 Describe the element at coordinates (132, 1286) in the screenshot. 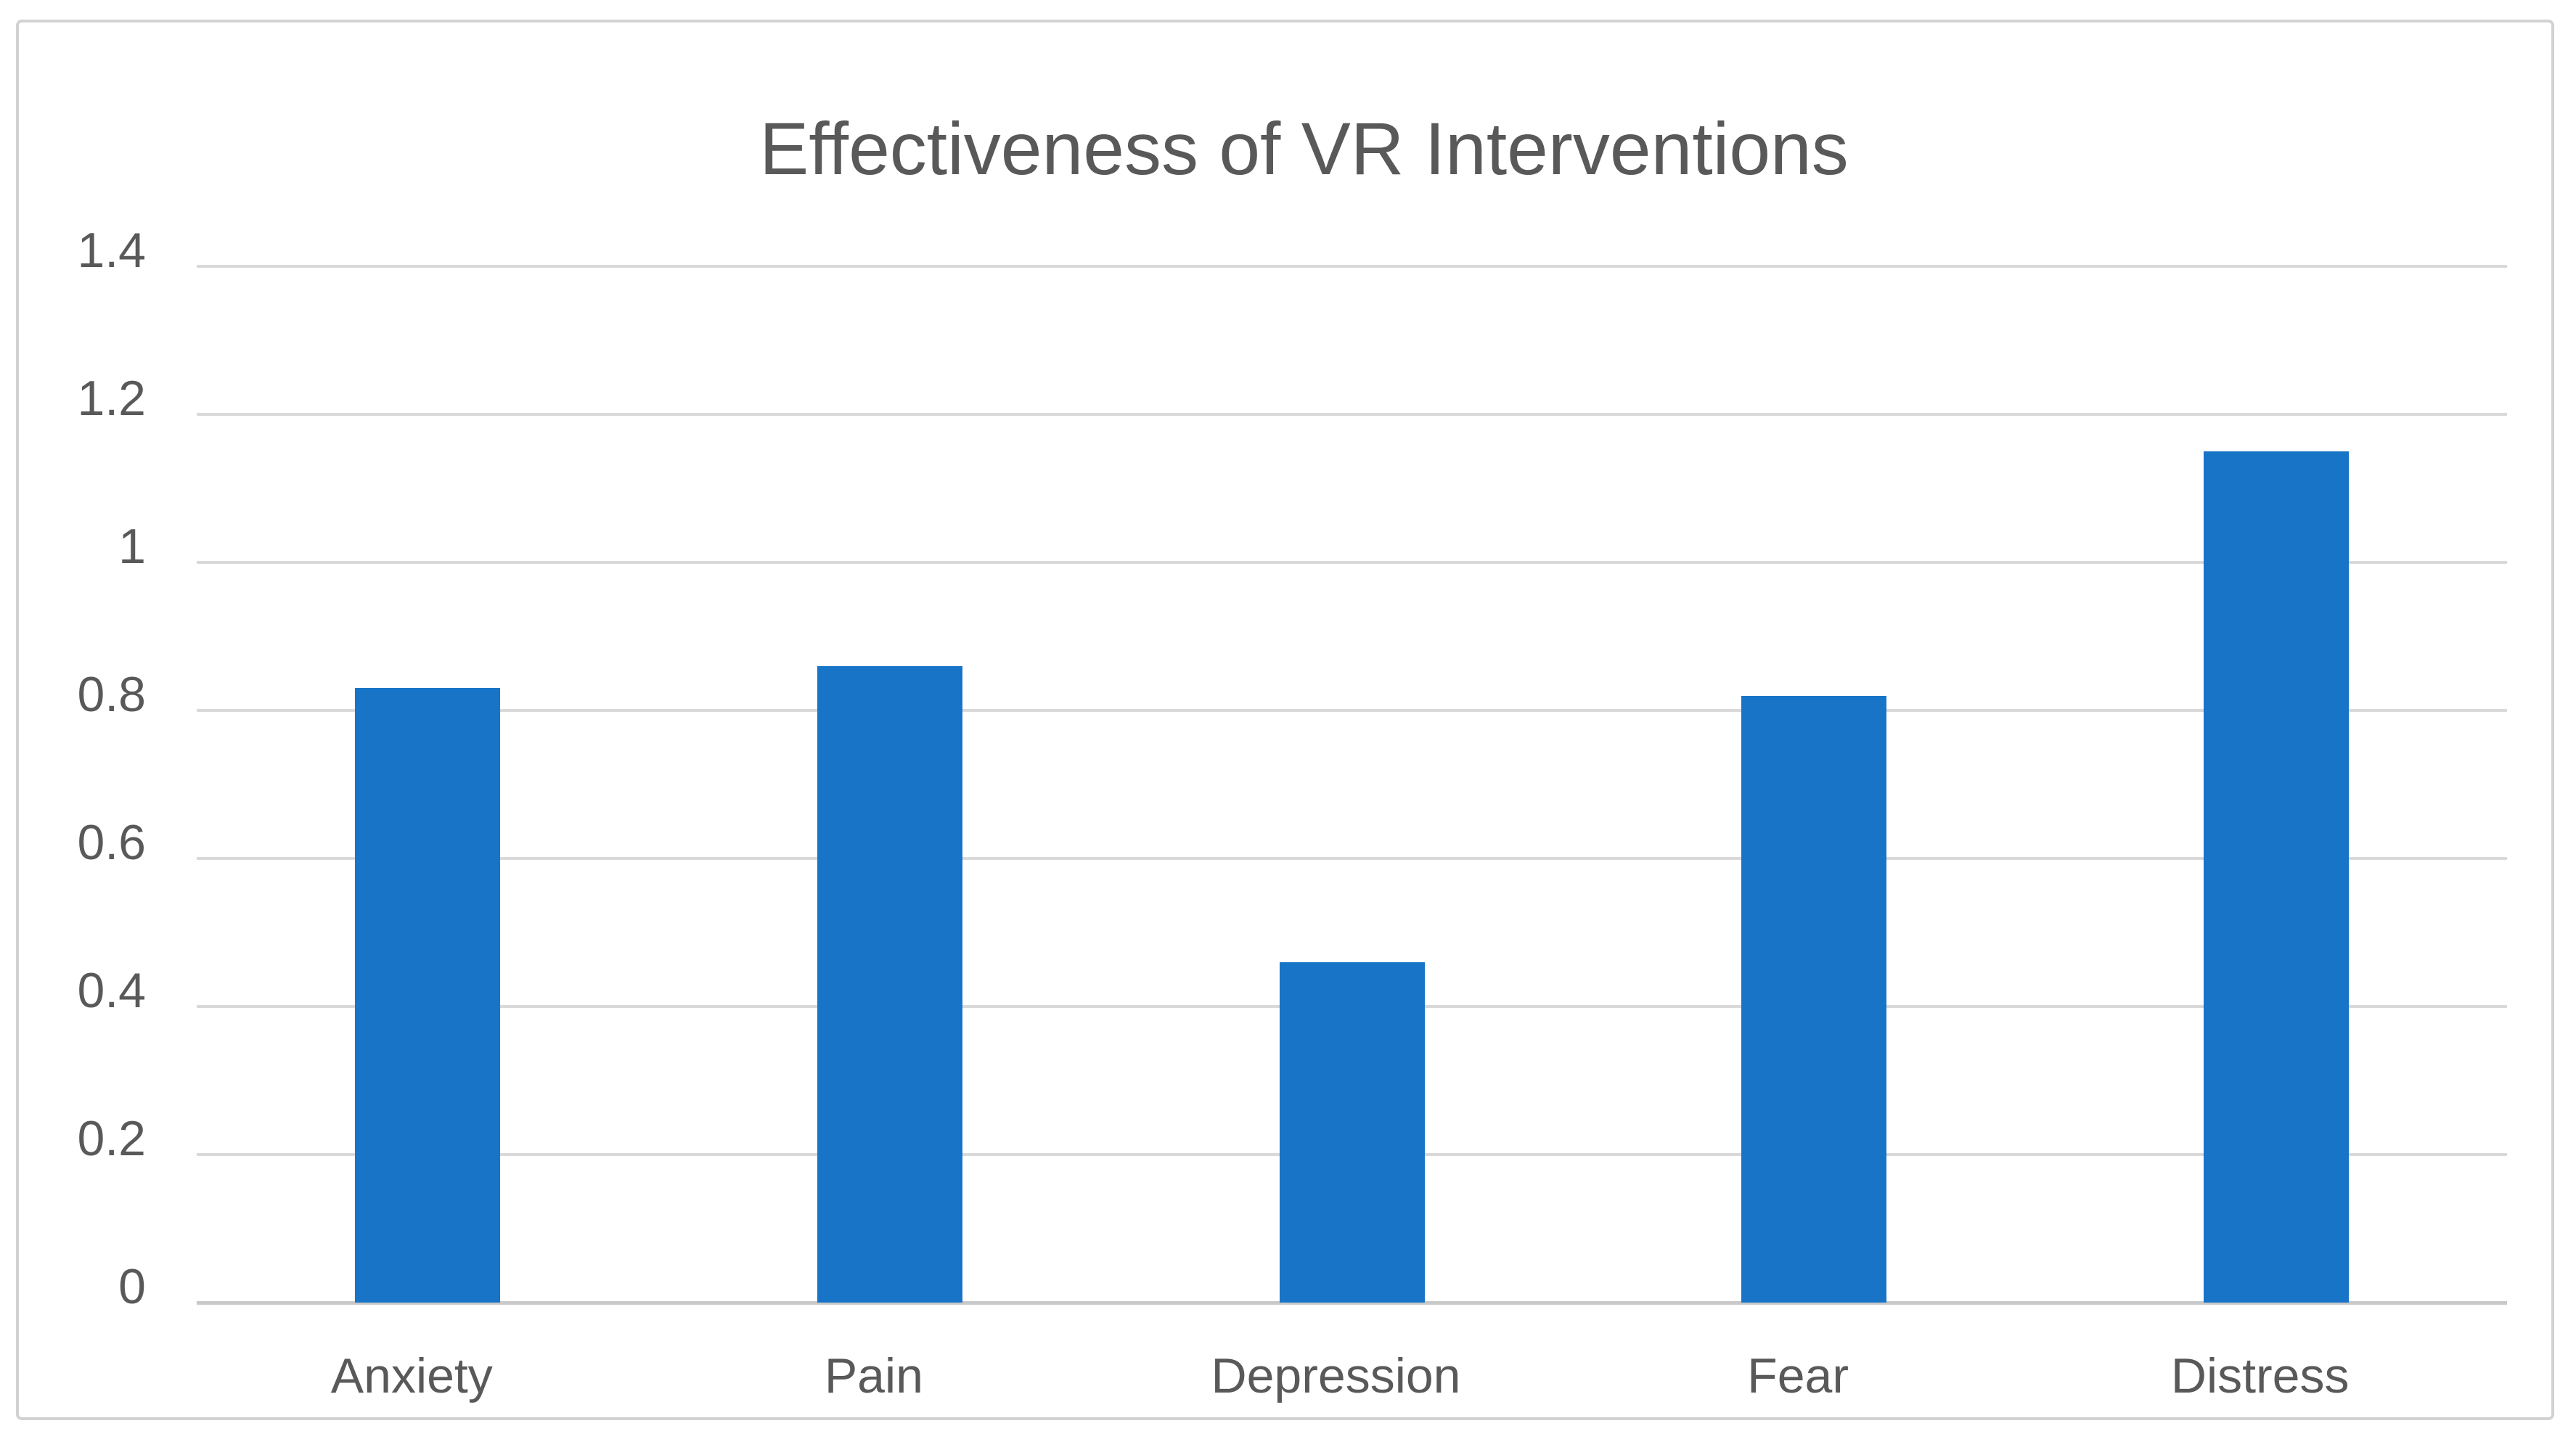

I see `y-tick-label: 0` at that location.